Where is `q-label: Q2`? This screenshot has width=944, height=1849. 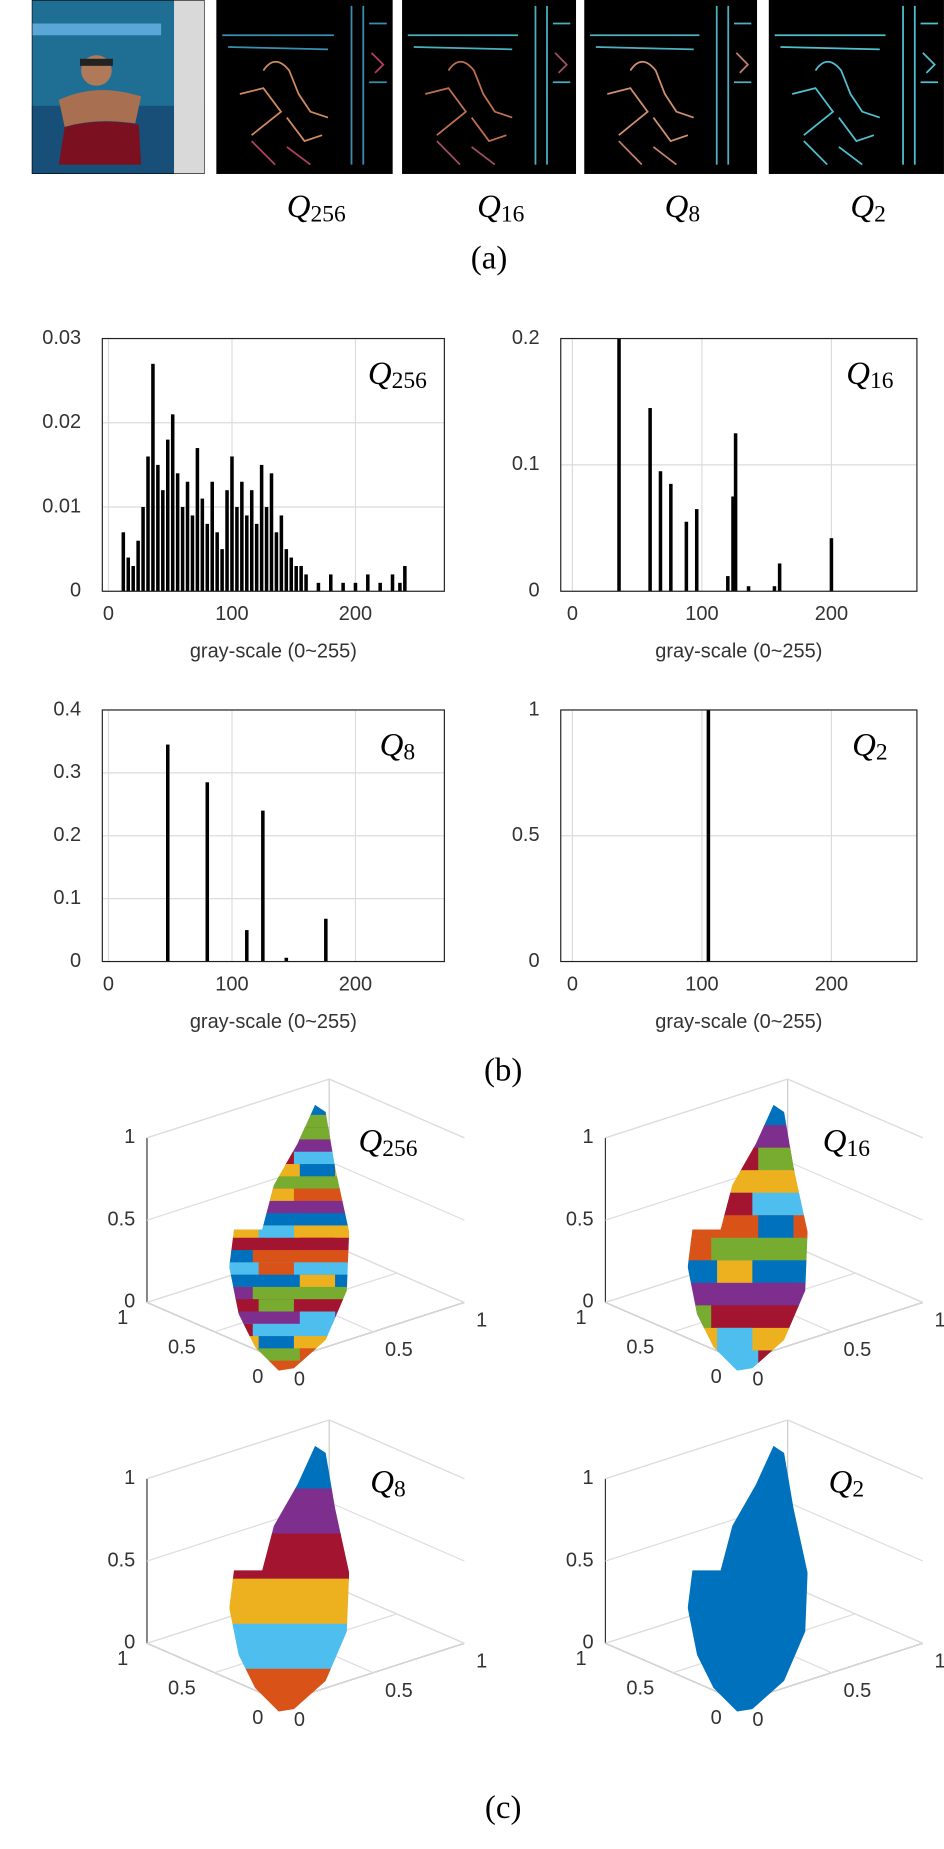 q-label: Q2 is located at coordinates (847, 1483).